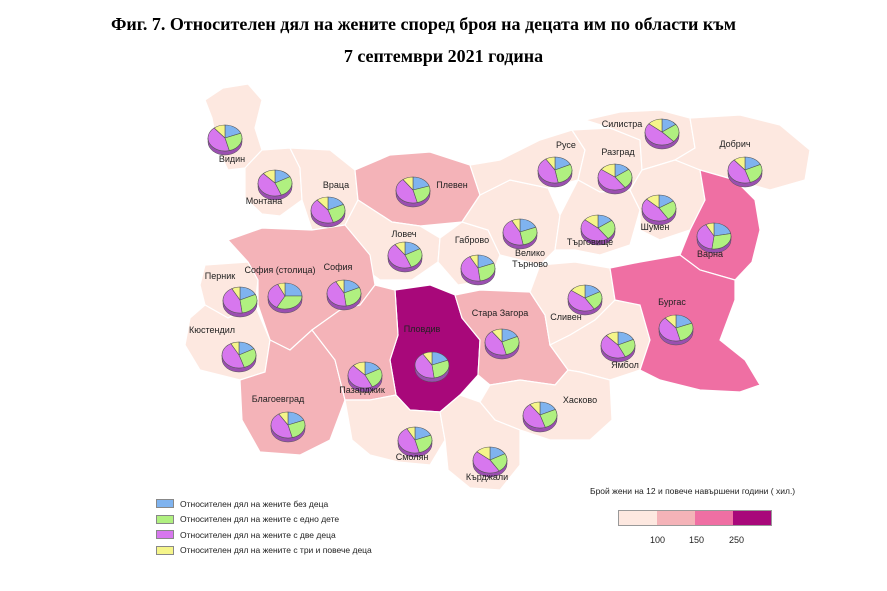 Image resolution: width=887 pixels, height=591 pixels. I want to click on pie-Монтана, so click(275, 185).